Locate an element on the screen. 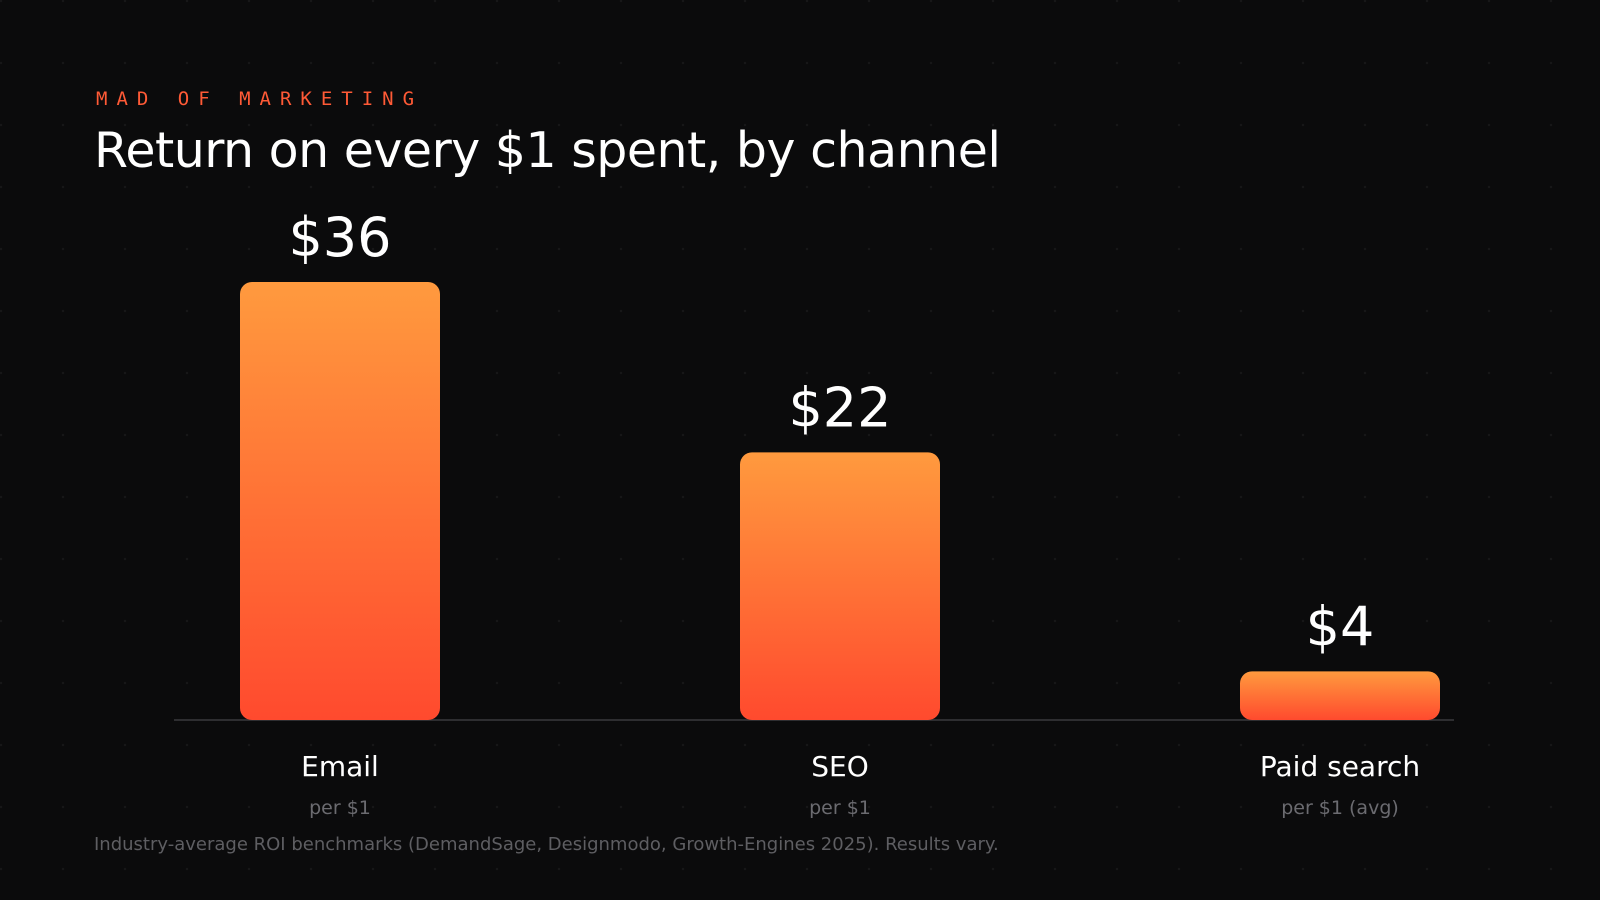 This screenshot has width=1600, height=900. value-label: $22 is located at coordinates (839, 407).